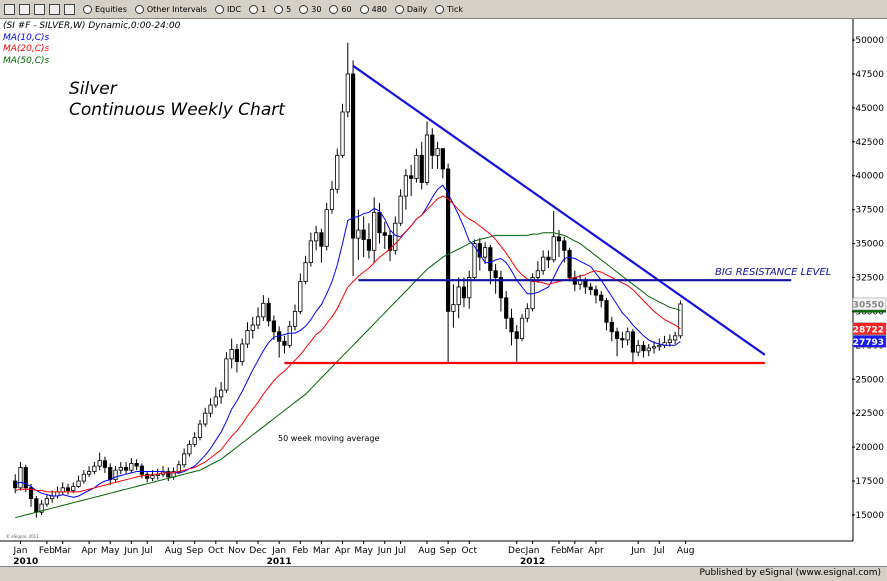  I want to click on toolbar-label: Equities, so click(111, 9).